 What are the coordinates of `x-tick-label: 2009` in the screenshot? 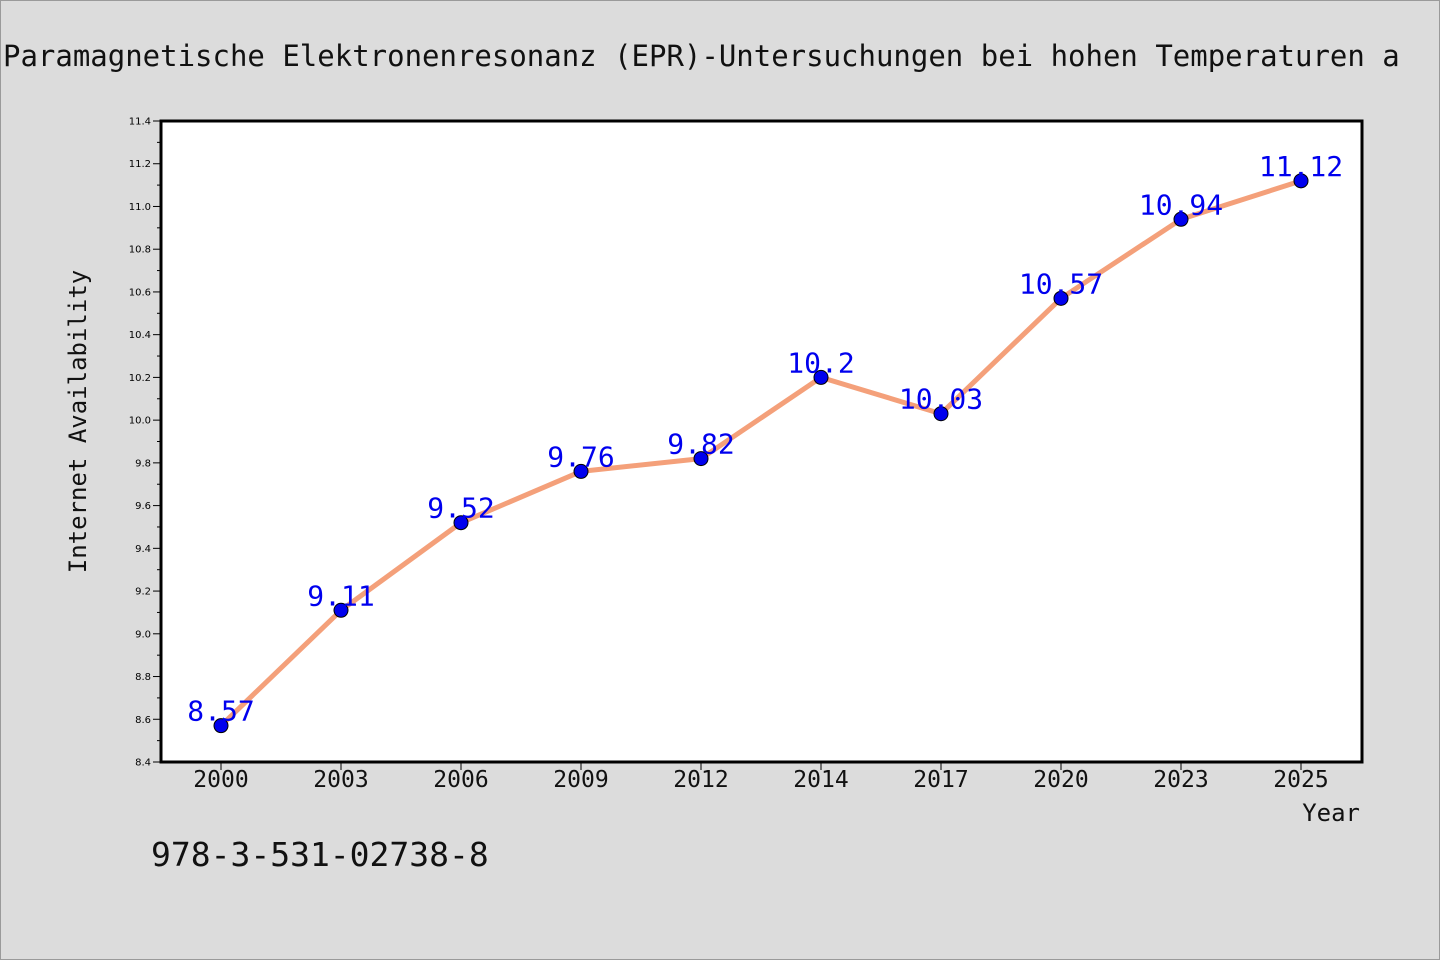 It's located at (580, 780).